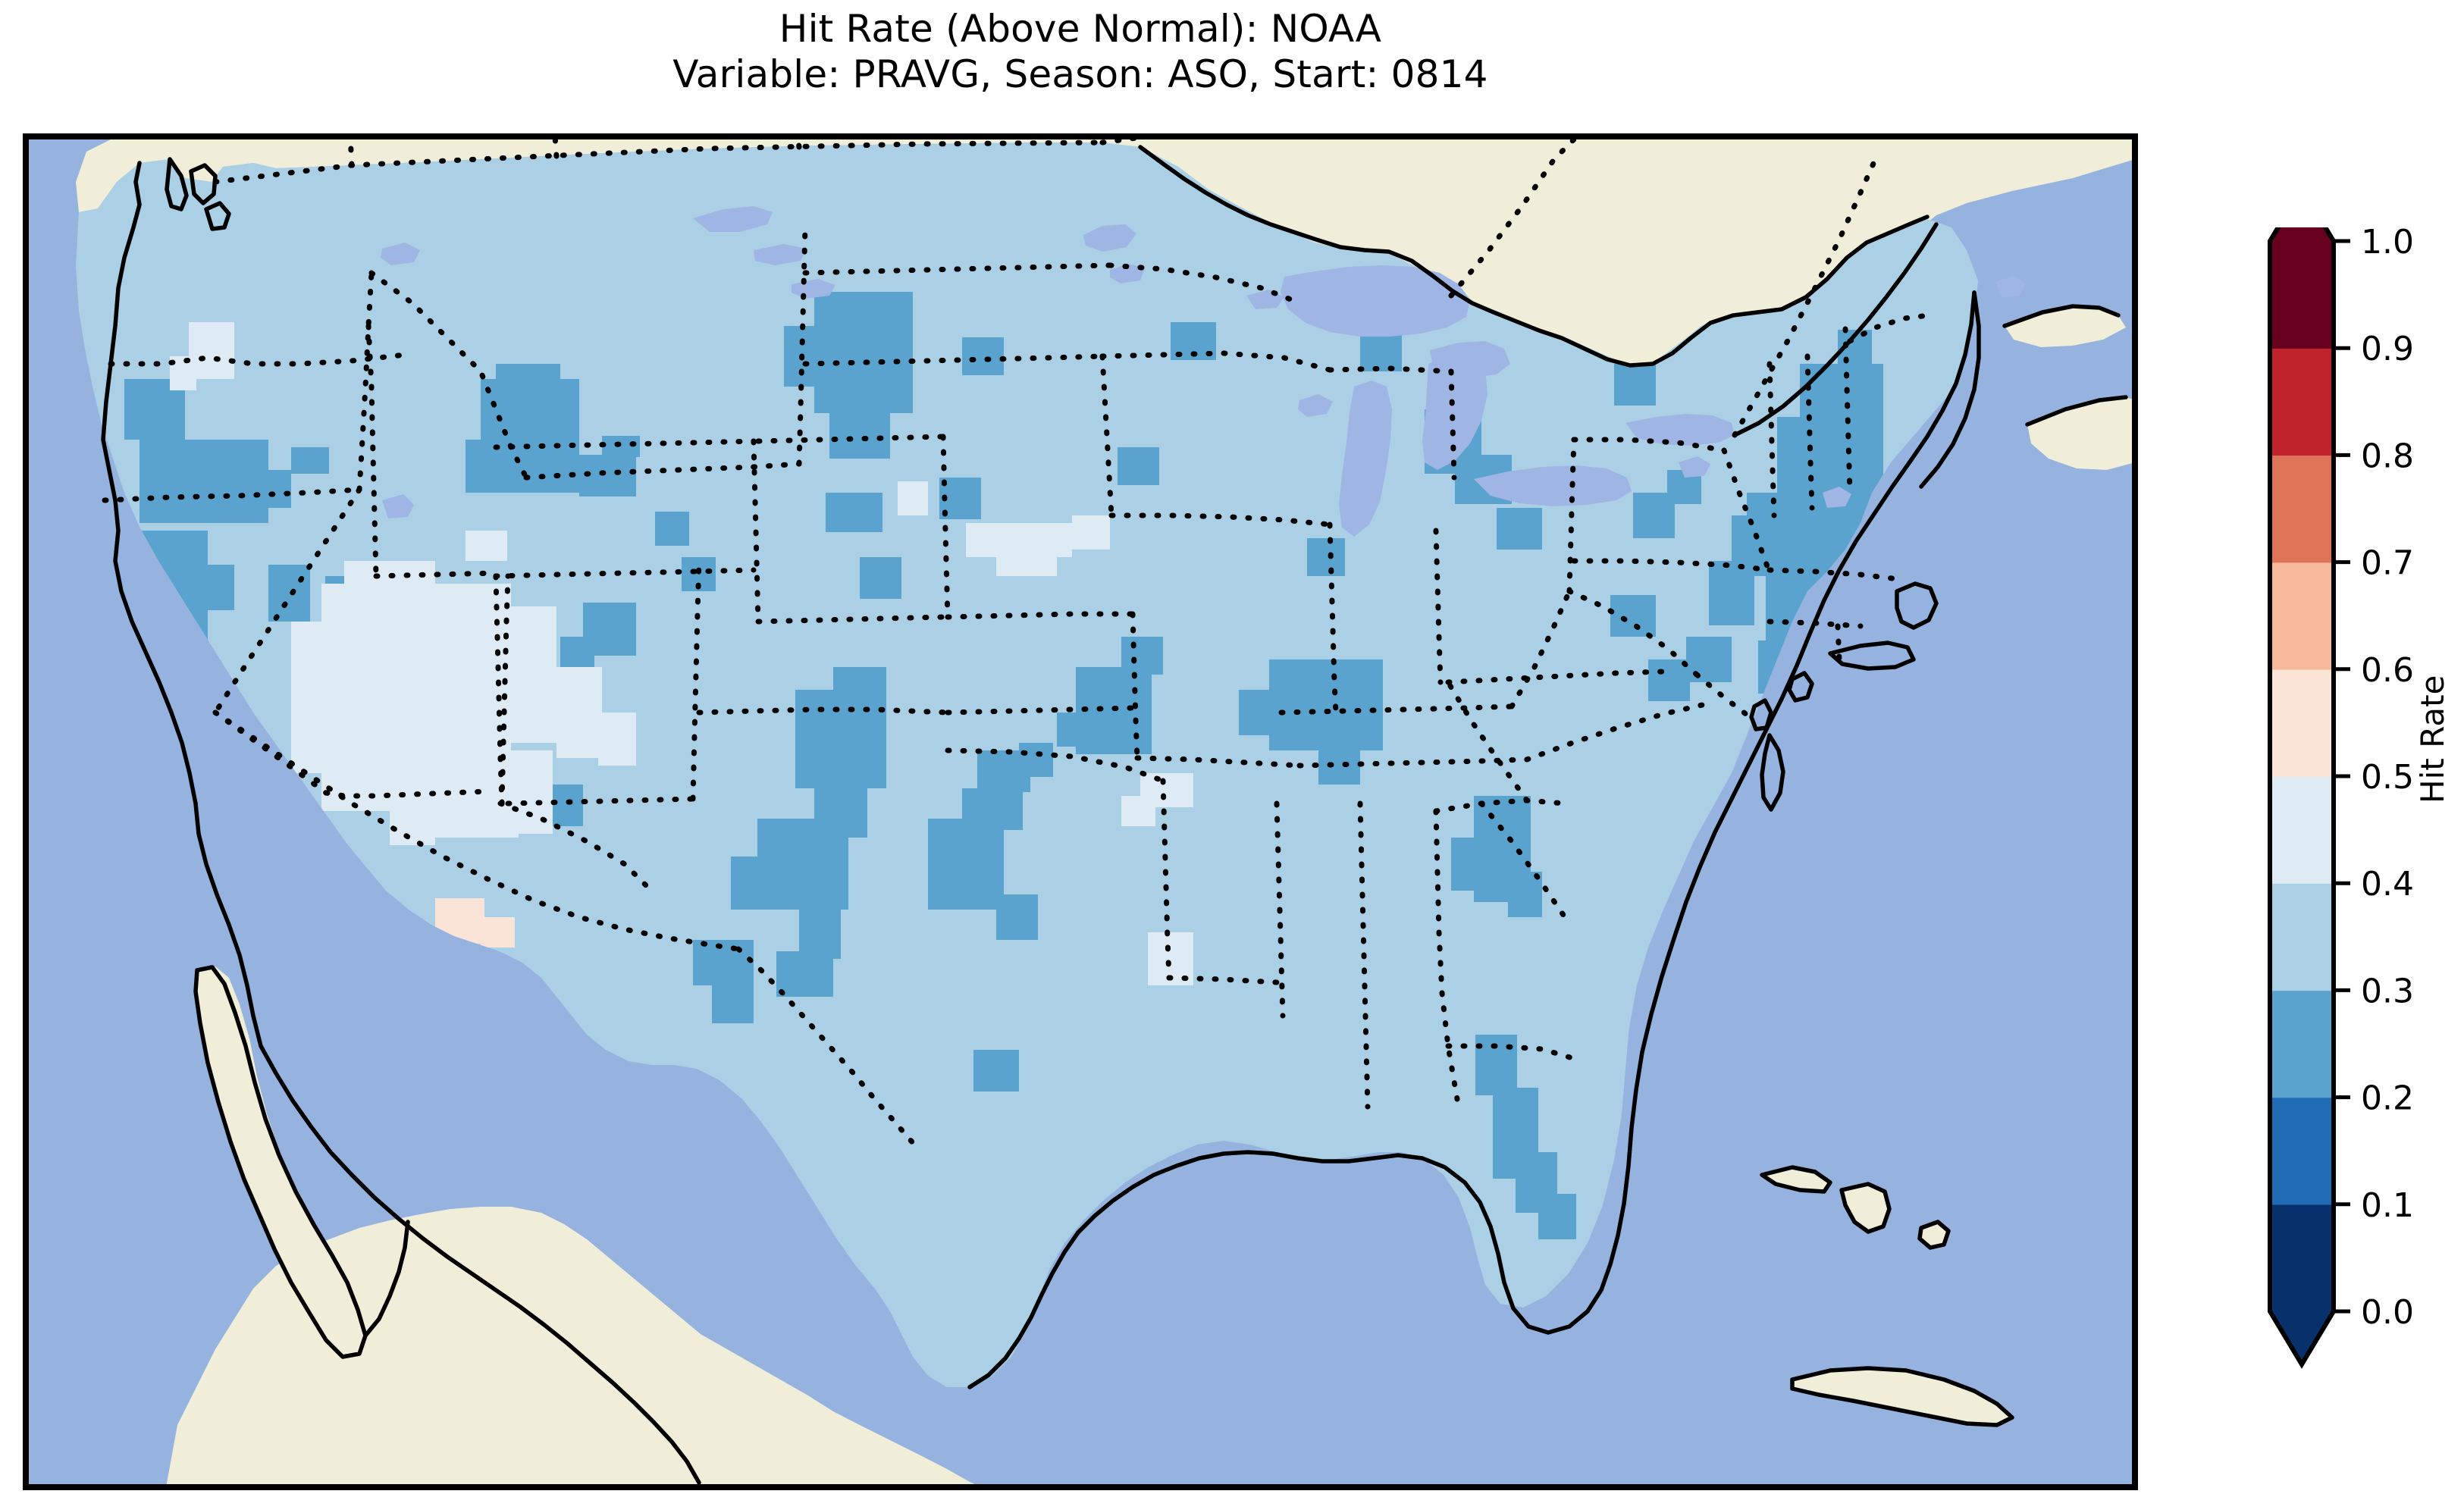  Describe the element at coordinates (2432, 739) in the screenshot. I see `colorbar-axis-label: Hit Rate` at that location.